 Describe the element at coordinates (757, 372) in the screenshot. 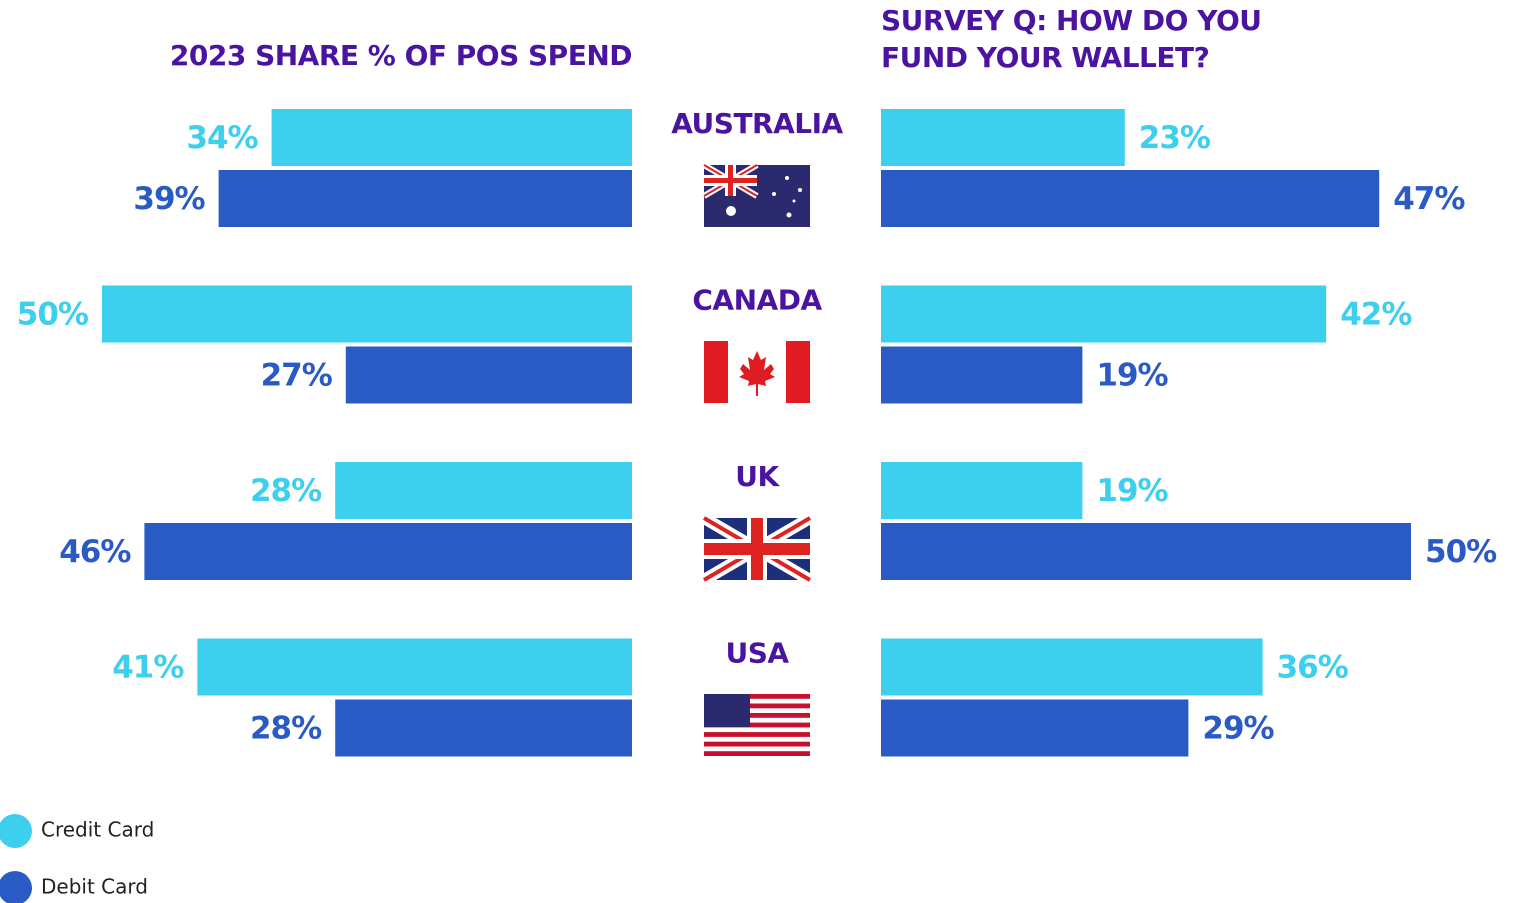

I see `flag-canada` at that location.